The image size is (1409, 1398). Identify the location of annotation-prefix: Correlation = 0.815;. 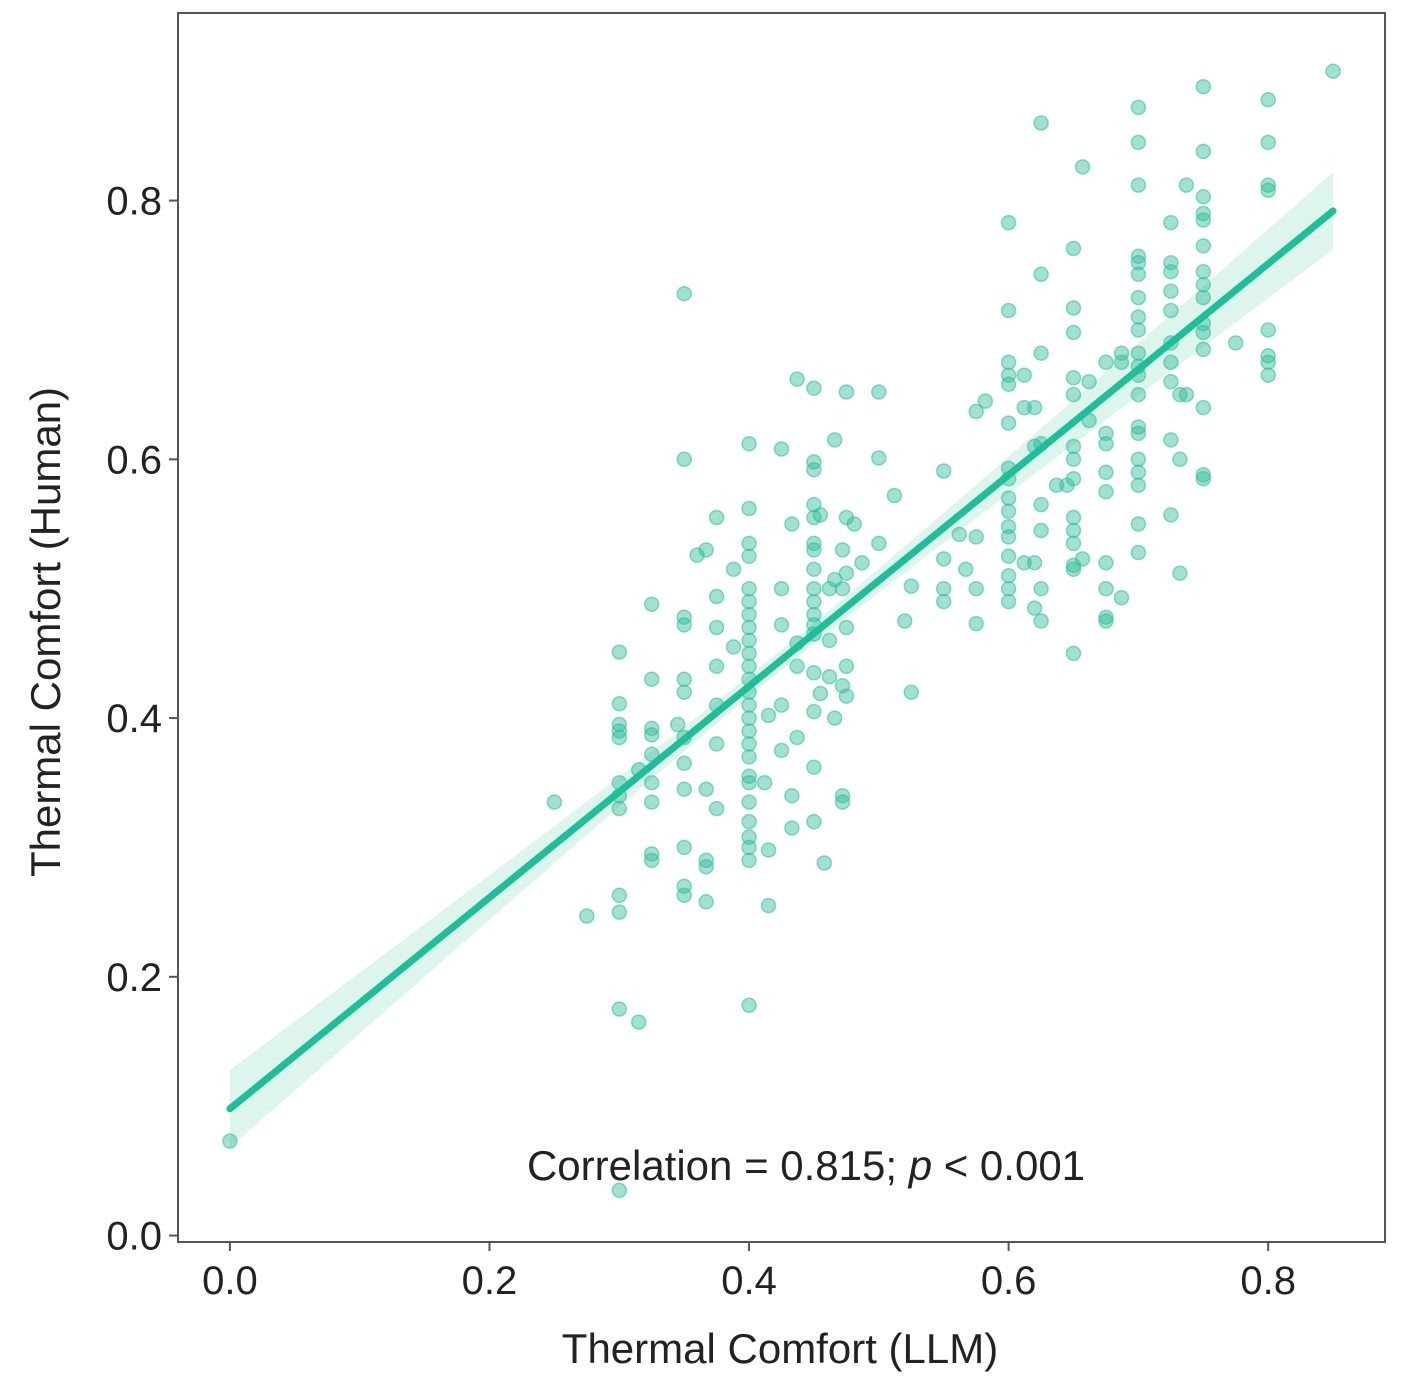
(718, 1165).